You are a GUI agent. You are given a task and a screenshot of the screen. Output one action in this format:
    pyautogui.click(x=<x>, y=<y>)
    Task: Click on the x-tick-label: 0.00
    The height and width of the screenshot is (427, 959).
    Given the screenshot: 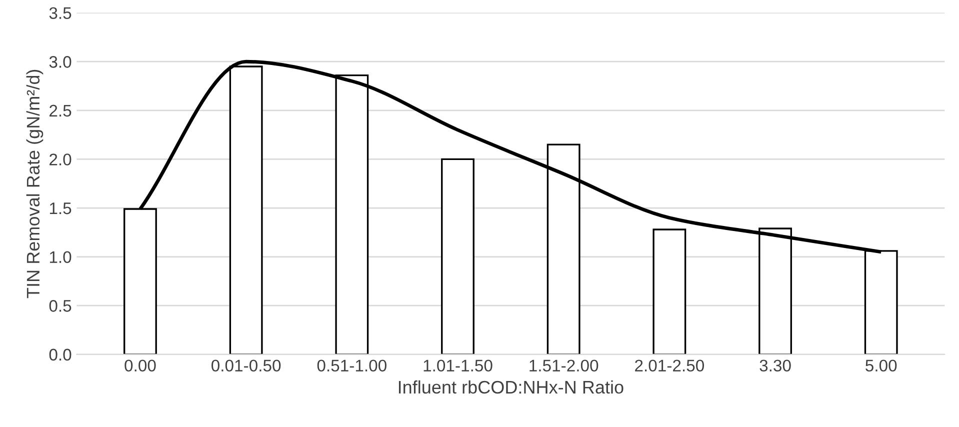 What is the action you would take?
    pyautogui.click(x=140, y=366)
    